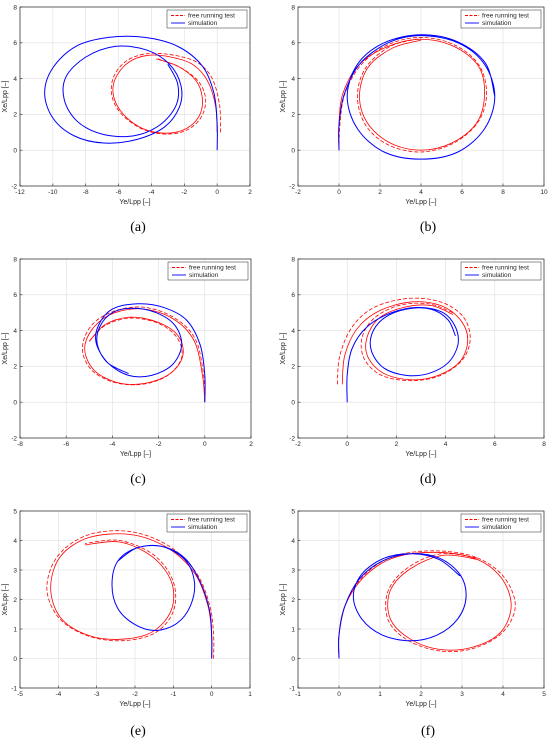 The width and height of the screenshot is (550, 743). I want to click on x-tick-label: -8, so click(86, 192).